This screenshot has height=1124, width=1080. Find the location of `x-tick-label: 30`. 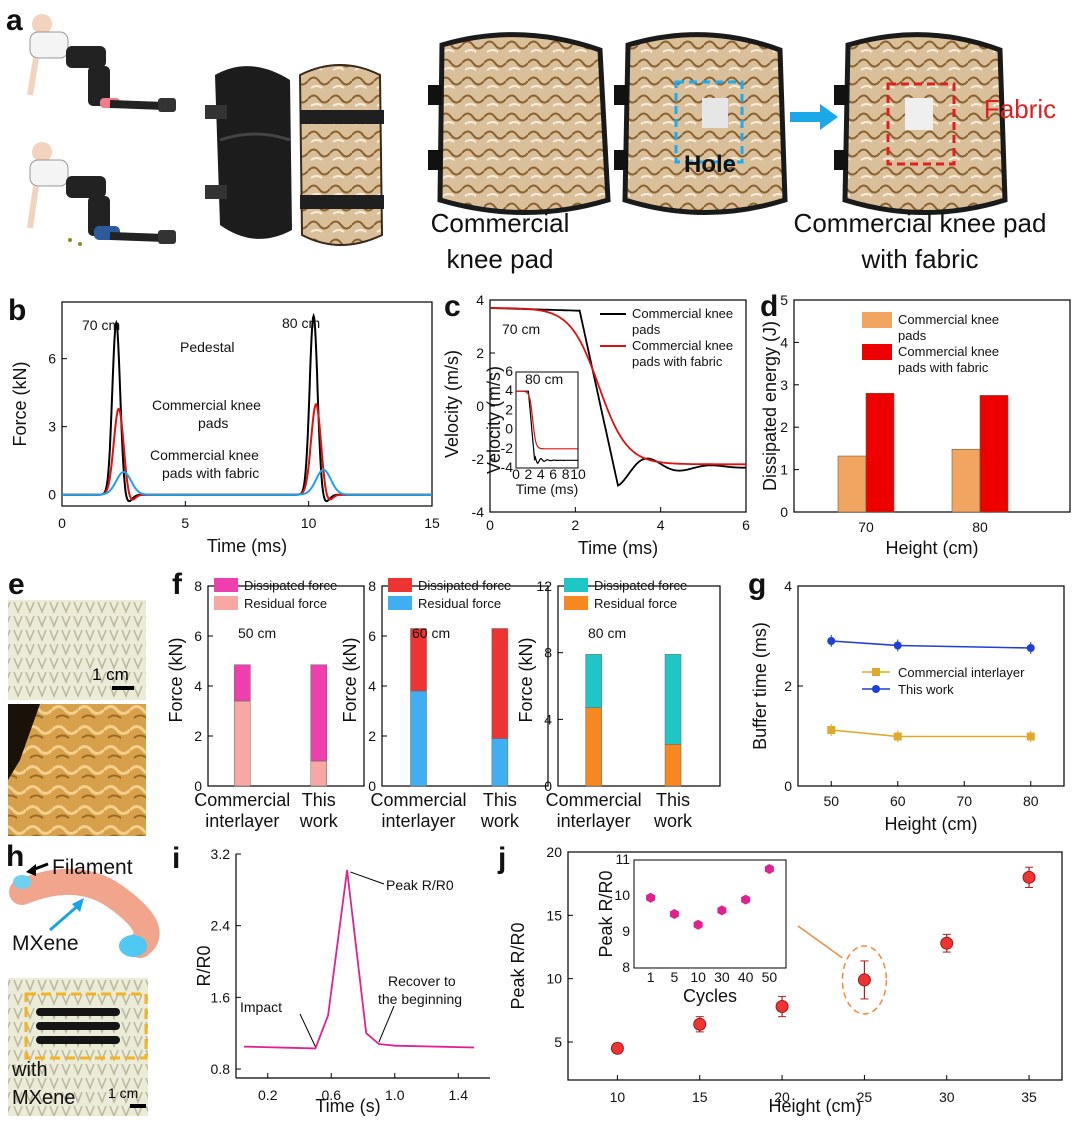

x-tick-label: 30 is located at coordinates (947, 1097).